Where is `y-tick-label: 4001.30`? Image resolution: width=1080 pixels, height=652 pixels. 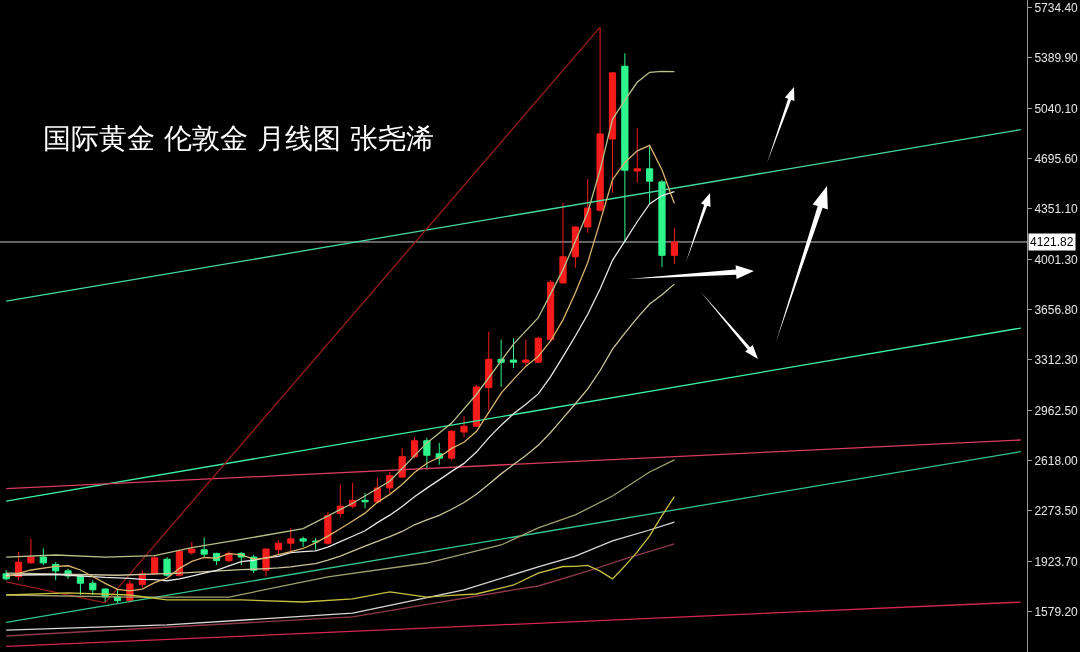 y-tick-label: 4001.30 is located at coordinates (1056, 259).